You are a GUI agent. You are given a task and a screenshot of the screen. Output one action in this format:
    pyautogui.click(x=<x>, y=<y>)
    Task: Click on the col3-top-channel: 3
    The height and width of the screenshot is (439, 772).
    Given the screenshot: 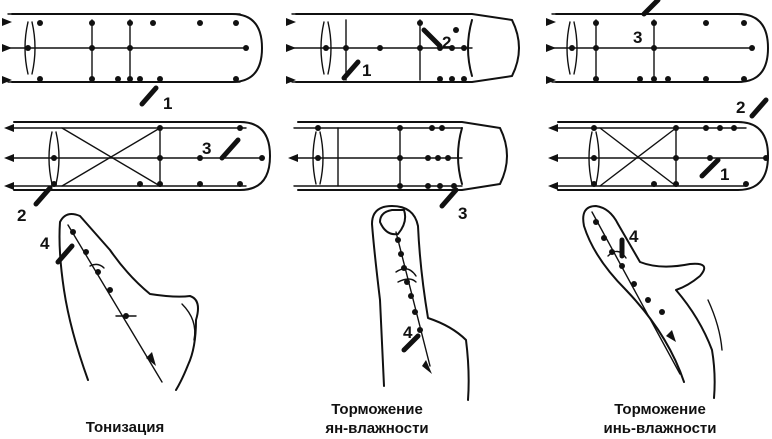 What is the action you would take?
    pyautogui.click(x=657, y=42)
    